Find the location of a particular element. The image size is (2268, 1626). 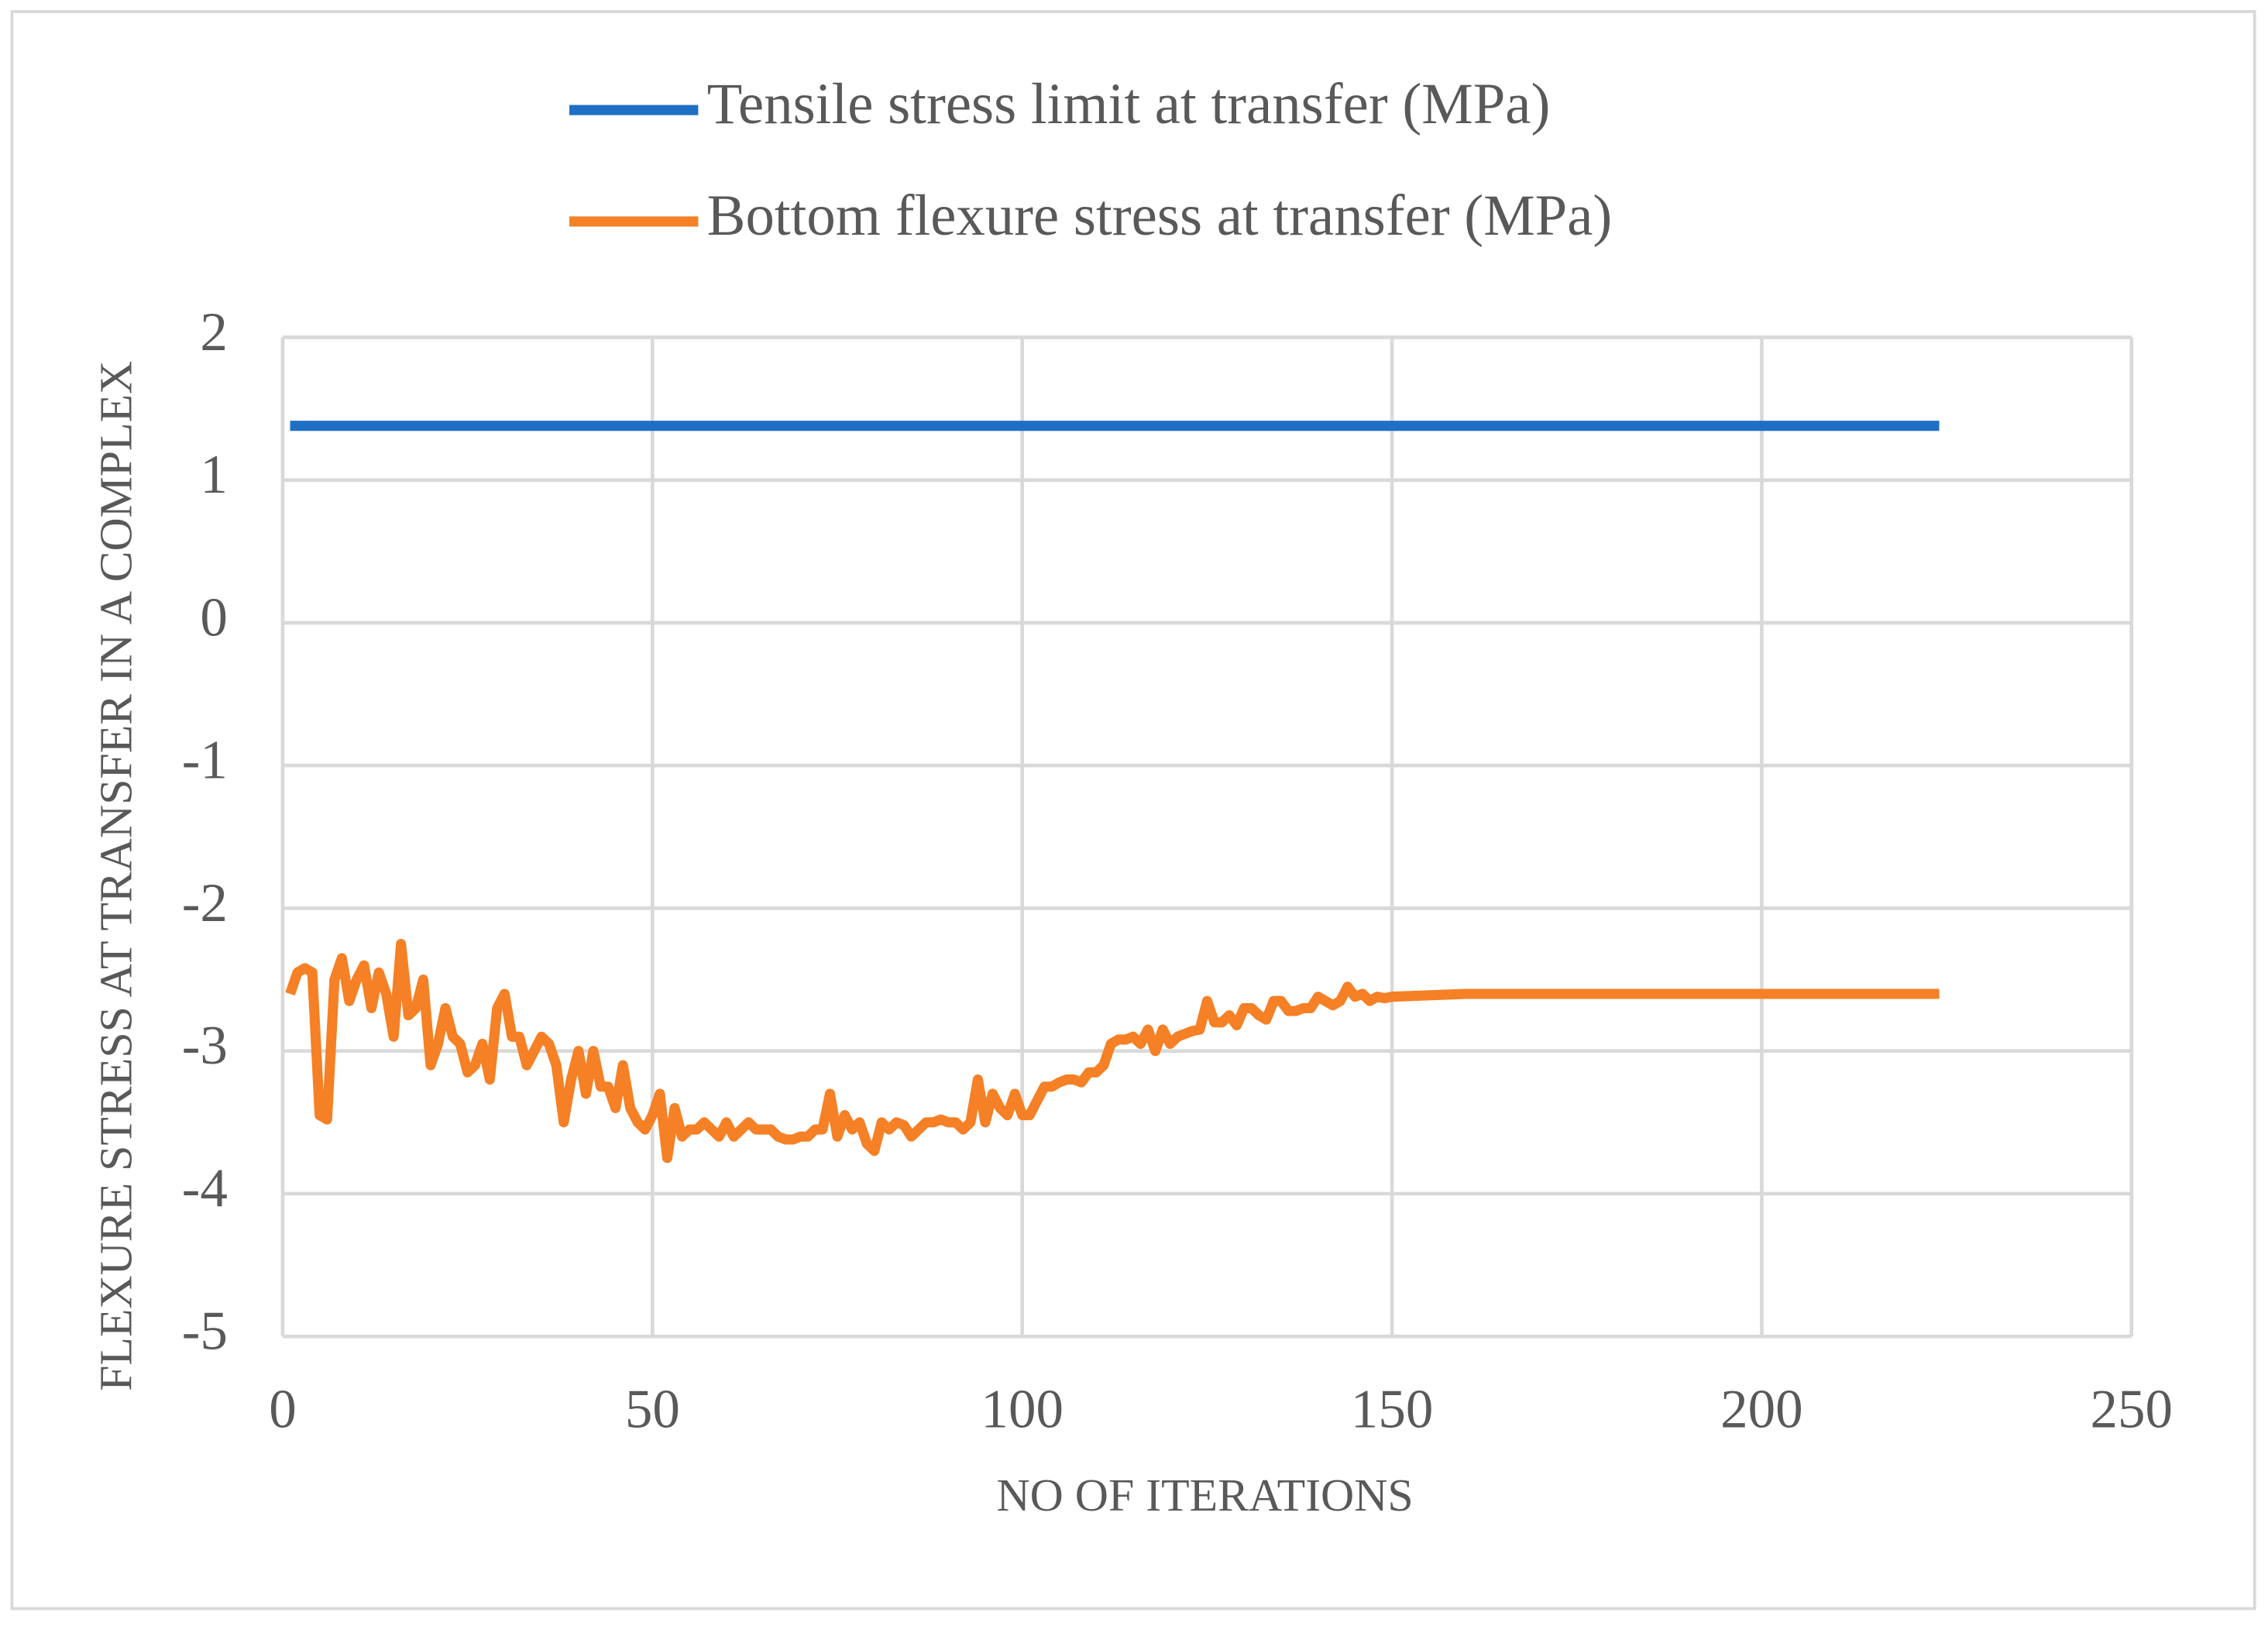

legend-label: Bottom flexure stress at transfer (MPa) is located at coordinates (1160, 216).